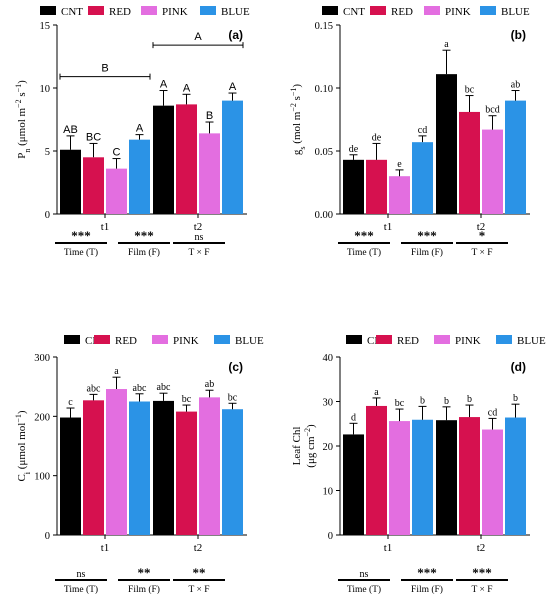 The height and width of the screenshot is (602, 550). What do you see at coordinates (235, 367) in the screenshot?
I see `panel-label: (c)` at bounding box center [235, 367].